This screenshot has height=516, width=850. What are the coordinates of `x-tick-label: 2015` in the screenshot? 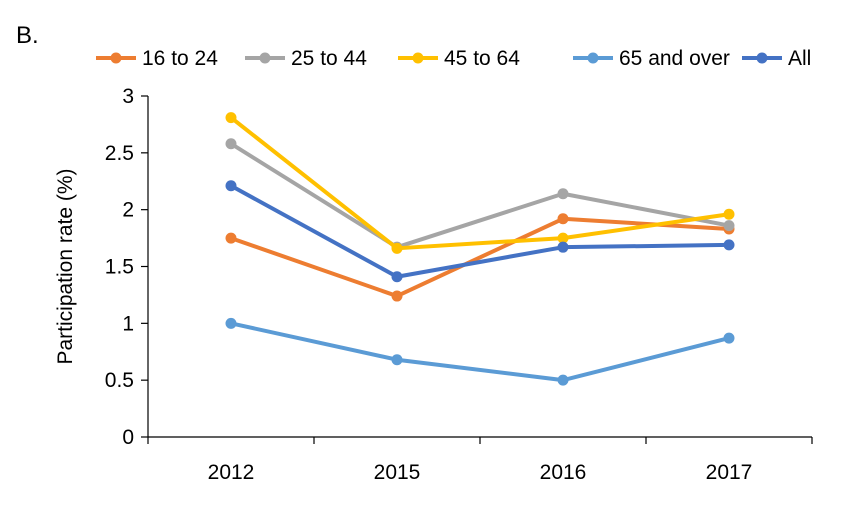 It's located at (397, 472).